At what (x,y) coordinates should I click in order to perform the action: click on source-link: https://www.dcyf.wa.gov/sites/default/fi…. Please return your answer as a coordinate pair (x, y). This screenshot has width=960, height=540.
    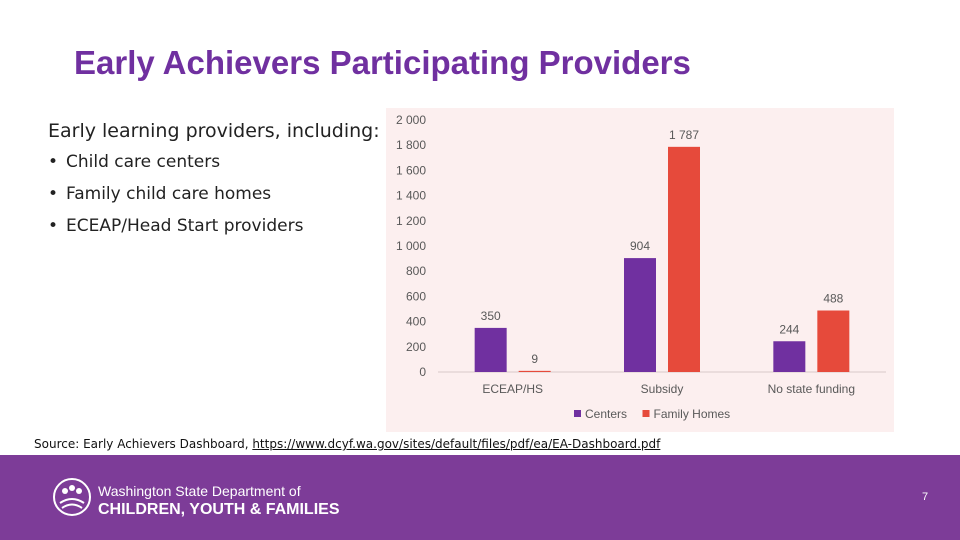
    Looking at the image, I should click on (456, 444).